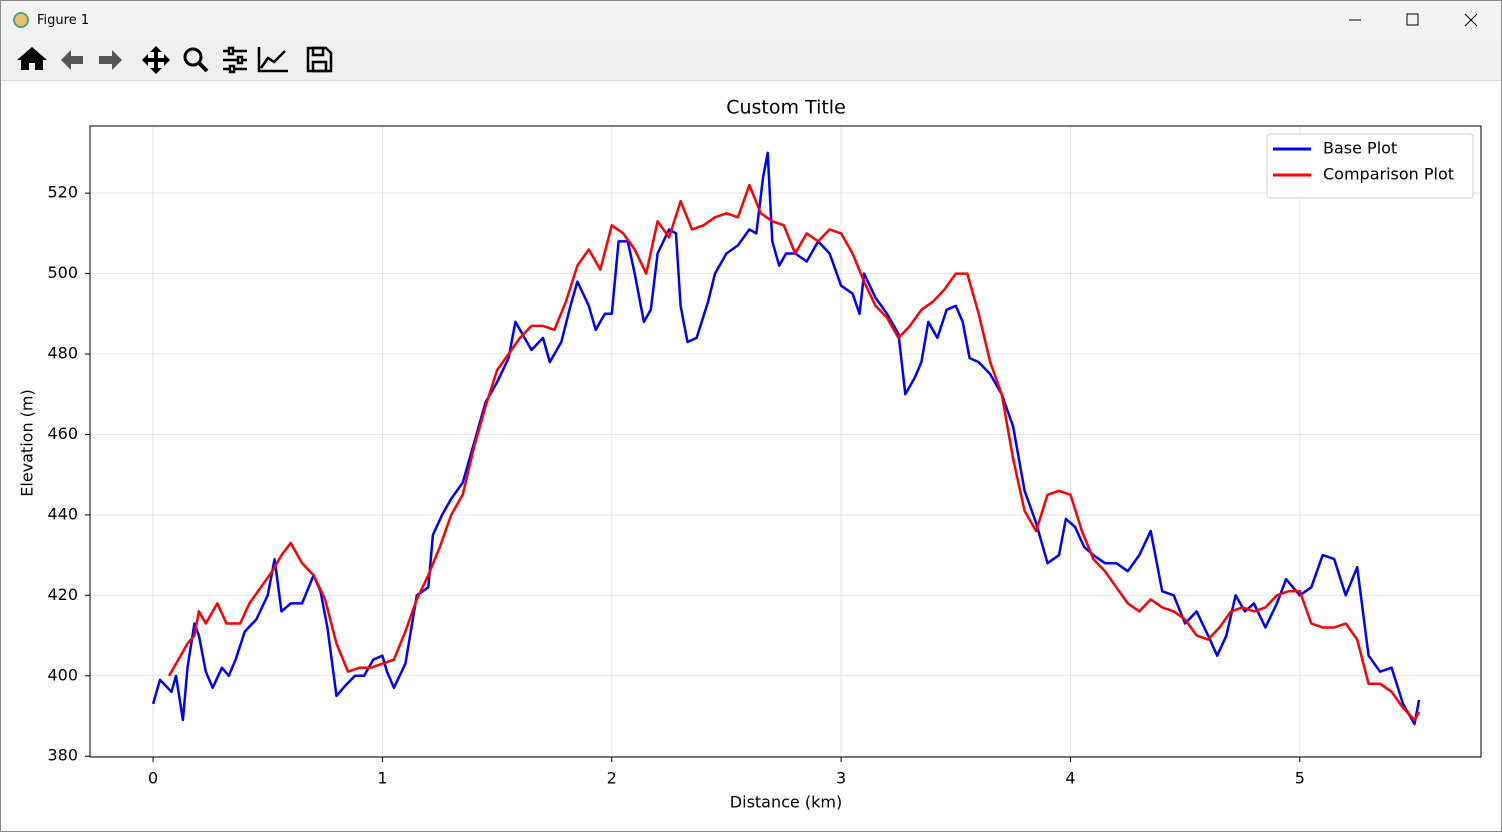  What do you see at coordinates (235, 60) in the screenshot?
I see `configure-button` at bounding box center [235, 60].